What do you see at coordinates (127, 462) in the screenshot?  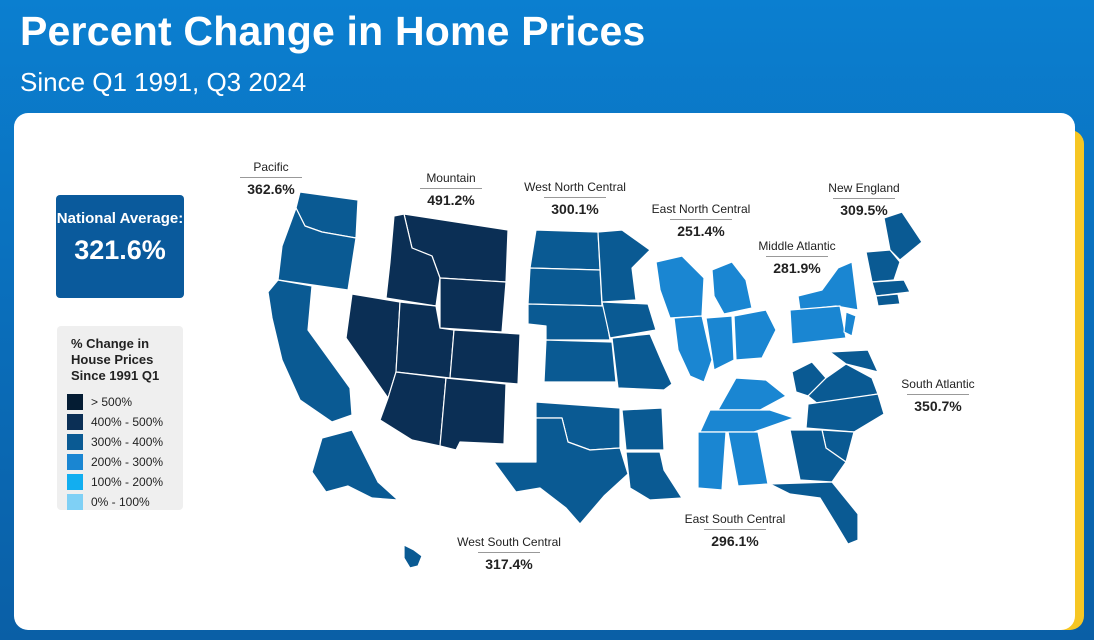 I see `legend-item-label: 200% - 300%` at bounding box center [127, 462].